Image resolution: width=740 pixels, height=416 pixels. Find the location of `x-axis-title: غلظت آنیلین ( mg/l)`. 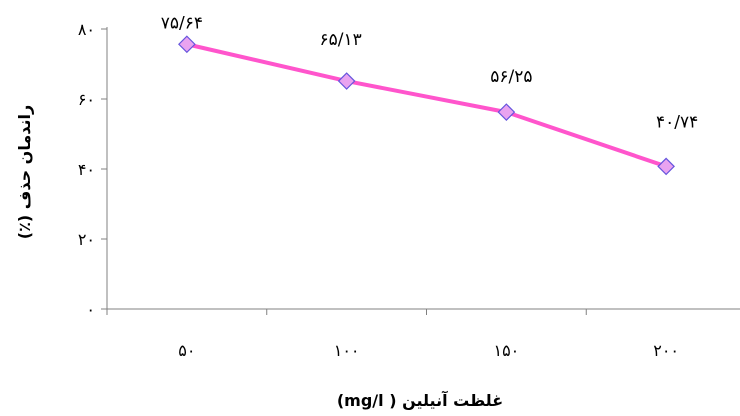

x-axis-title: غلظت آنیلین ( mg/l) is located at coordinates (420, 400).